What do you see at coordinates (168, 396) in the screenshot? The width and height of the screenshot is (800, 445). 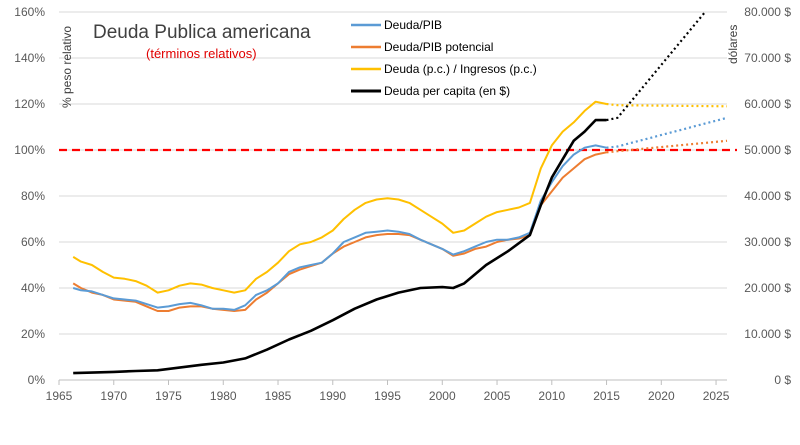 I see `x-tick-label: 1975` at bounding box center [168, 396].